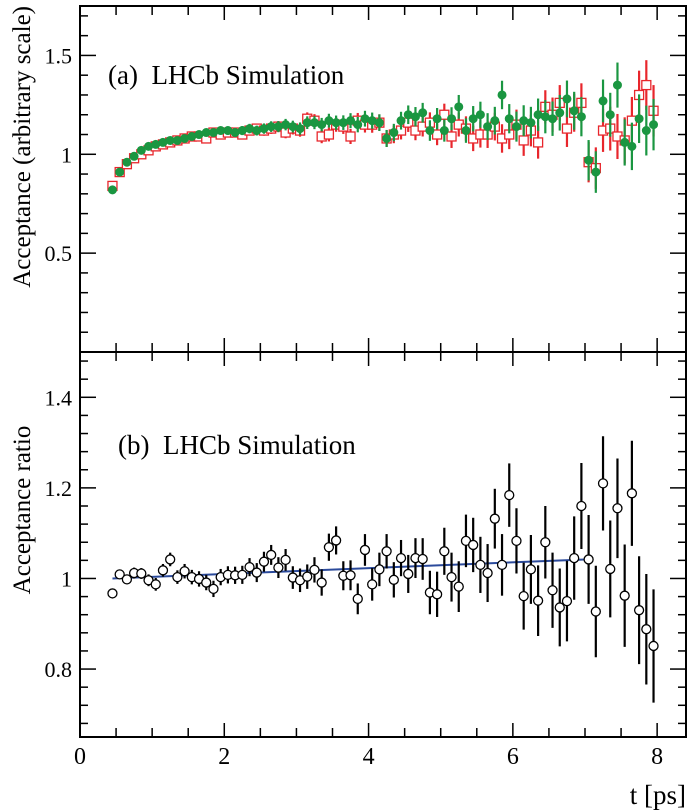 The image size is (698, 812). I want to click on x-axis-label: t [ps], so click(658, 795).